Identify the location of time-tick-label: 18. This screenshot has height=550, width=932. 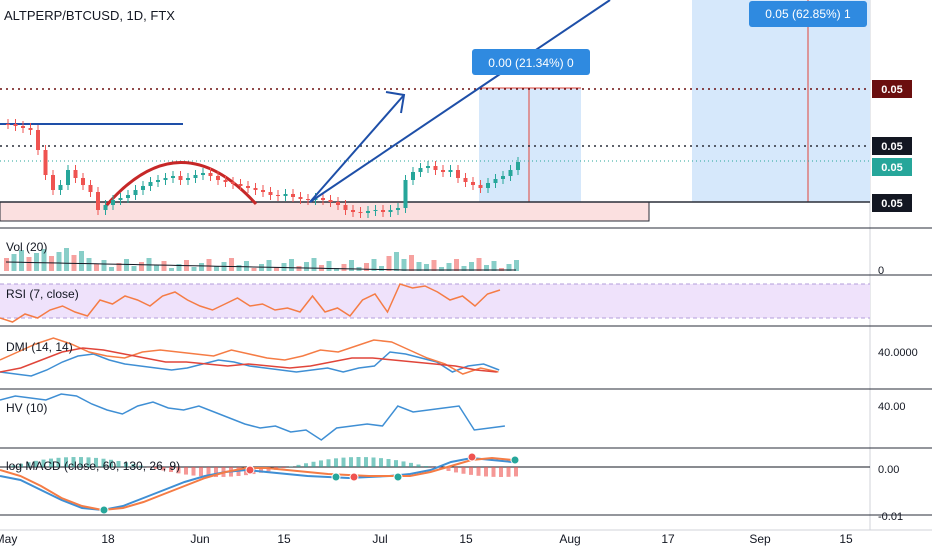
(108, 539).